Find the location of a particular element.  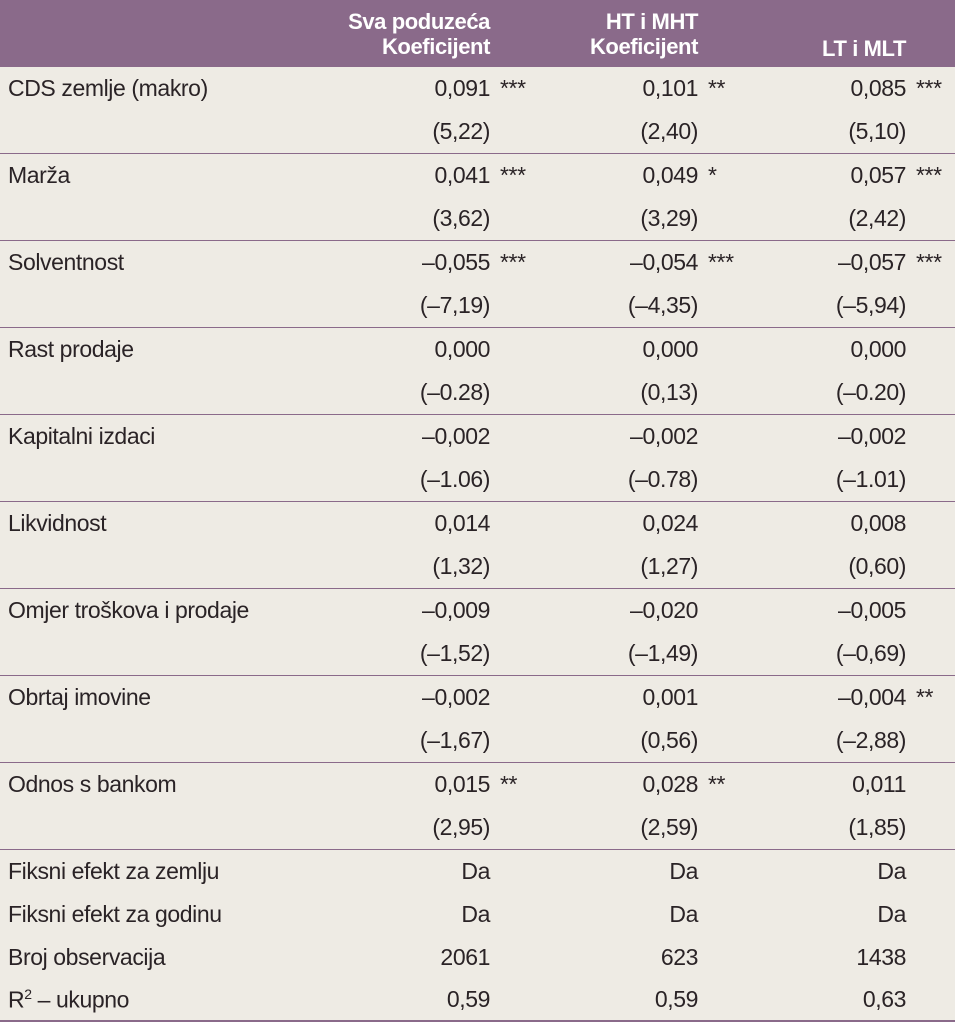

tstat-all-firms: (–7,19) is located at coordinates (454, 305).